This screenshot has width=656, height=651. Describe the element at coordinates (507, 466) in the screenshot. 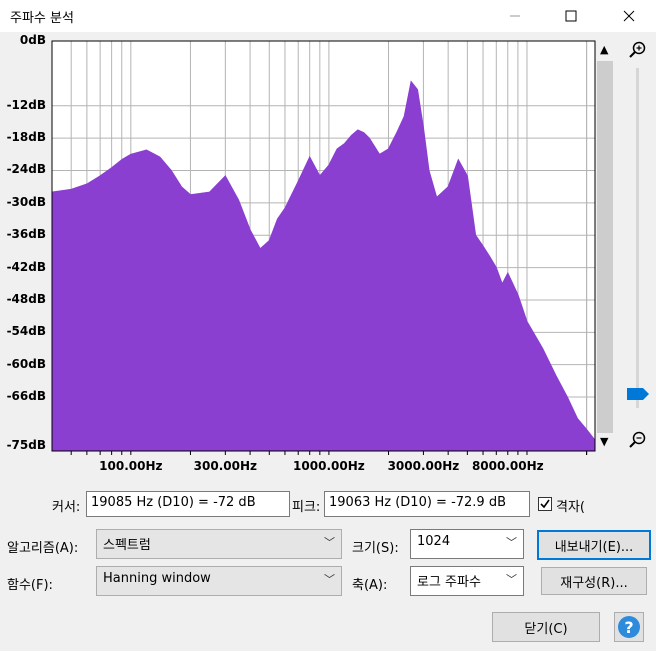

I see `x-tick-label: 8000.00Hz` at that location.